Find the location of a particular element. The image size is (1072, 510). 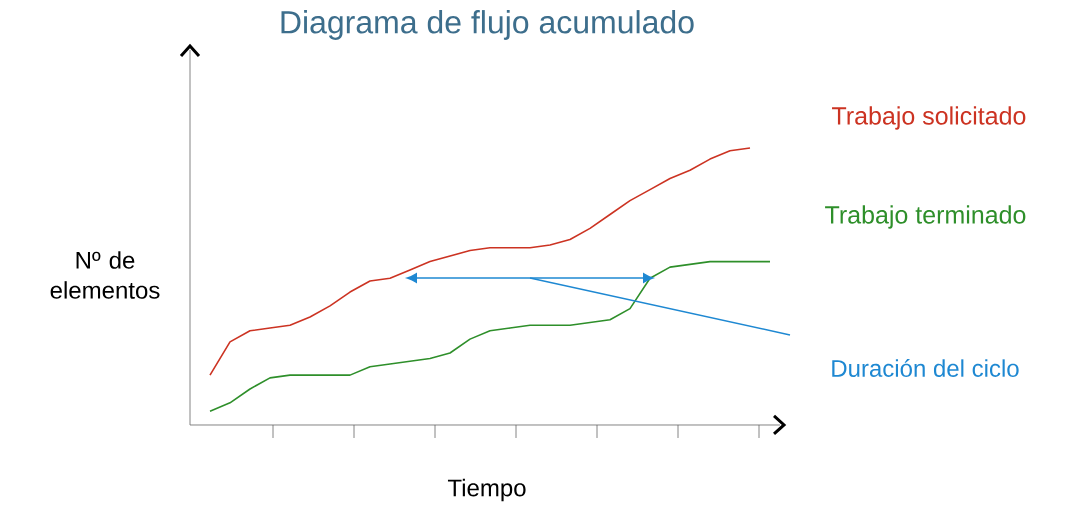

y-axis-title: Nº de elementos is located at coordinates (105, 275).